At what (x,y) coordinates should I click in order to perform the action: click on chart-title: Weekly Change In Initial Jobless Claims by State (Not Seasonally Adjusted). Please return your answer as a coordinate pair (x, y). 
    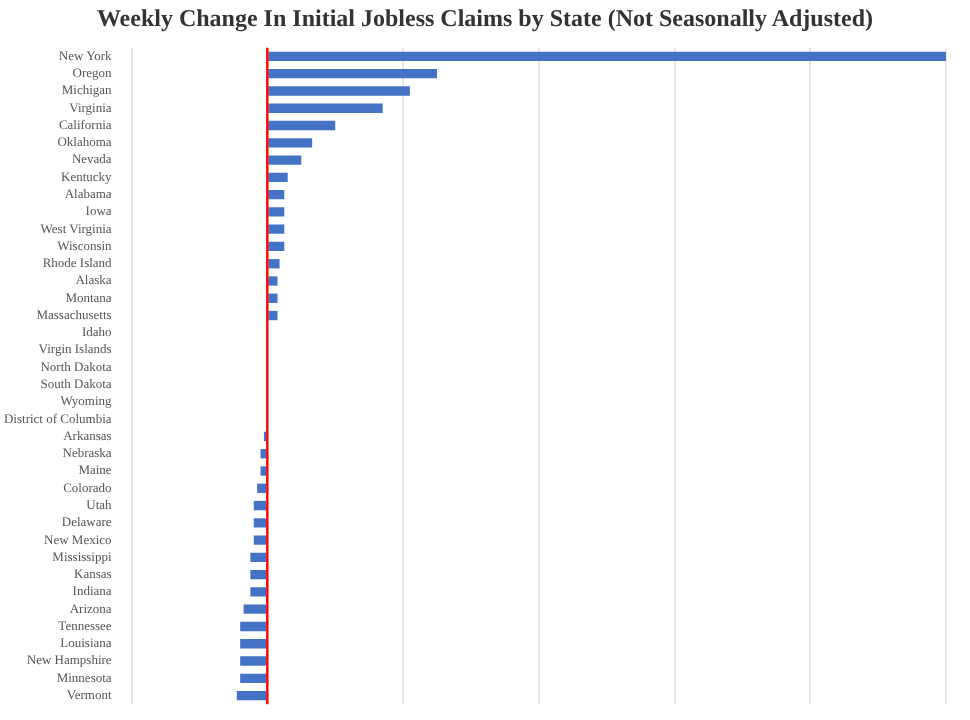
    Looking at the image, I should click on (485, 19).